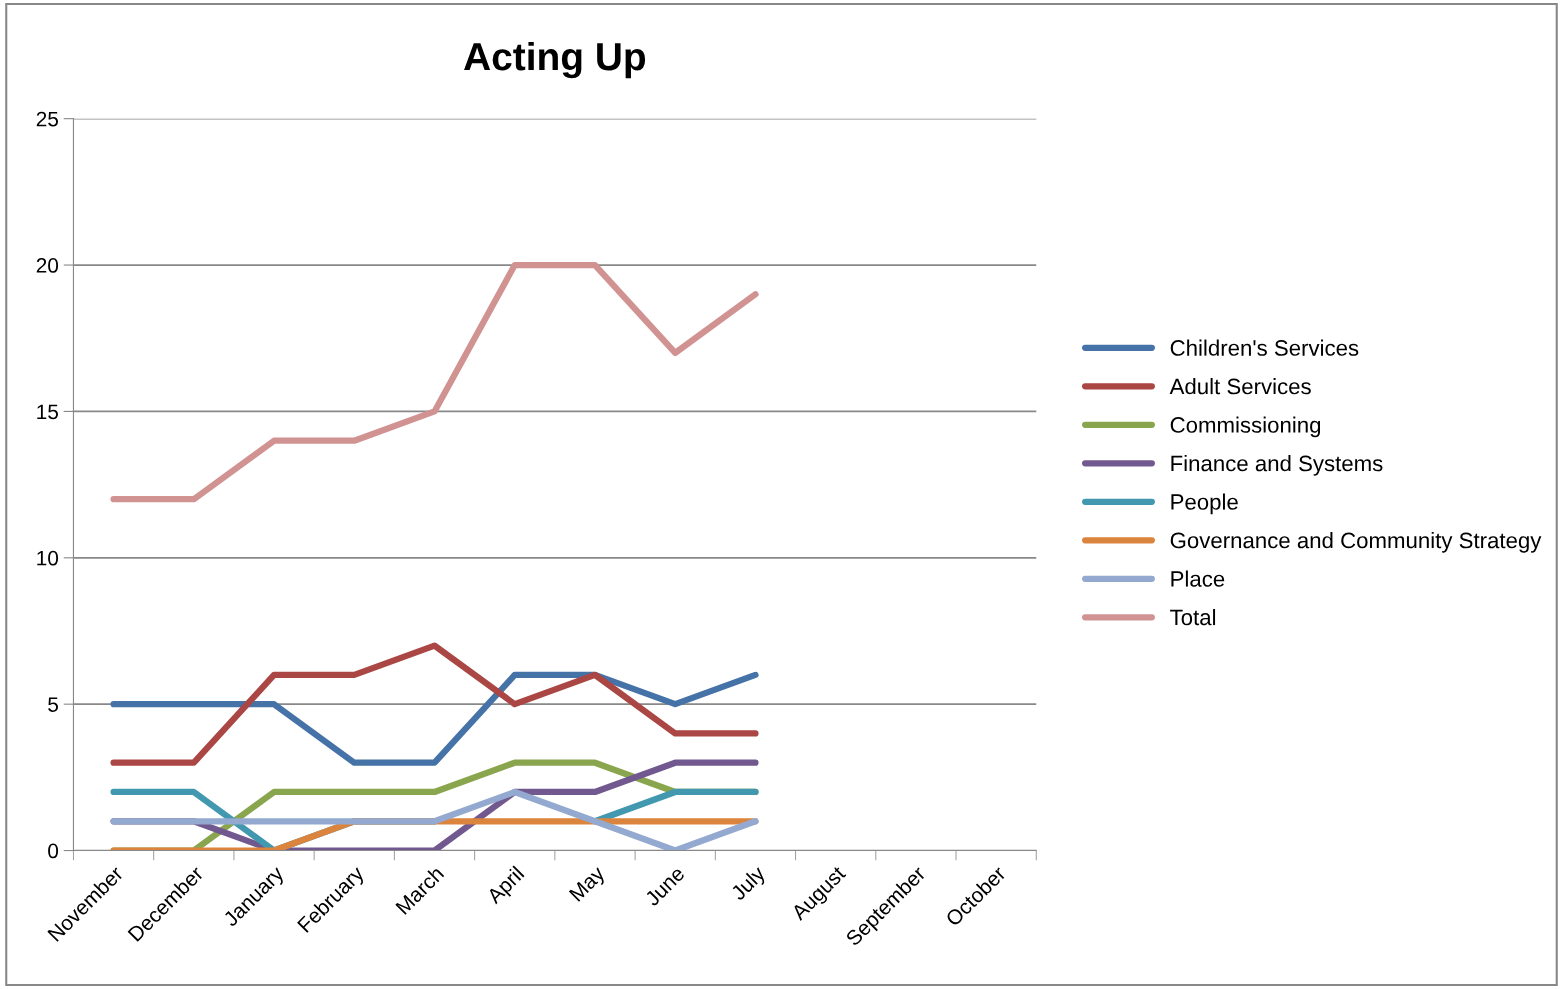 The width and height of the screenshot is (1563, 989). Describe the element at coordinates (1204, 504) in the screenshot. I see `legend-label: People` at that location.